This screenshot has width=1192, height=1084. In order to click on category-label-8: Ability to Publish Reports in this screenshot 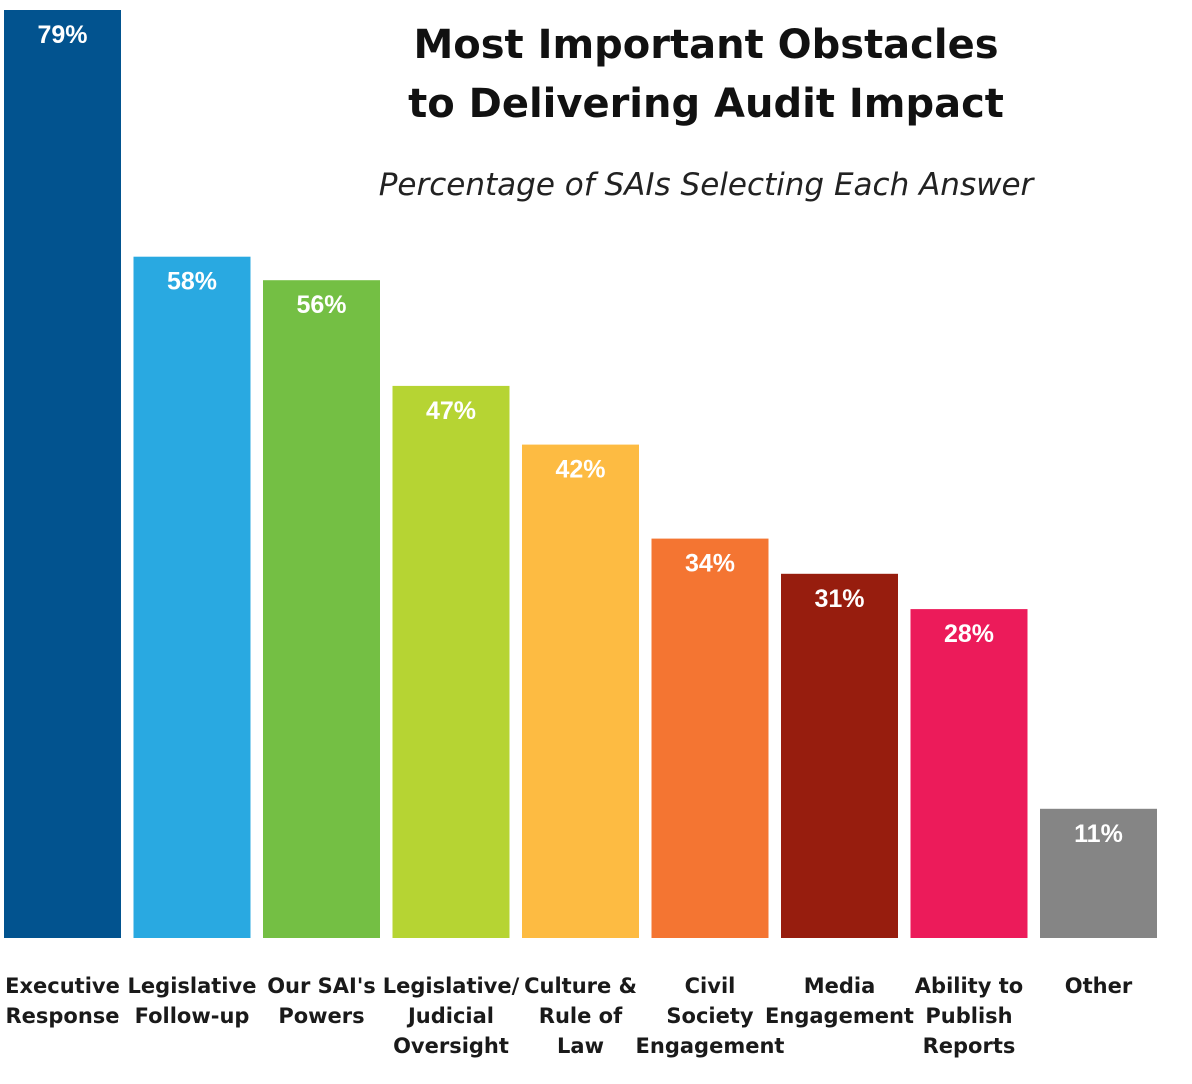, I will do `click(969, 1016)`.